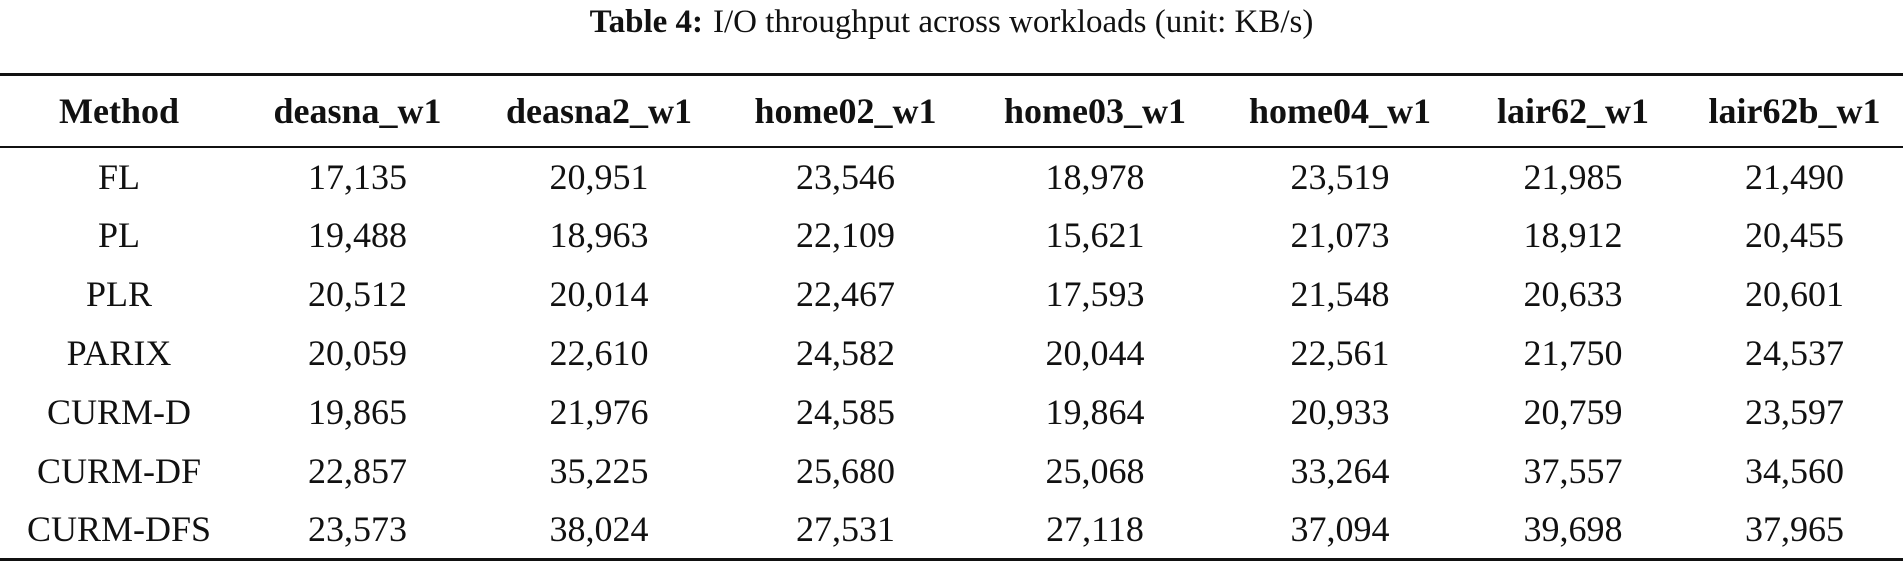  What do you see at coordinates (1573, 235) in the screenshot?
I see `value-cell: 18,912` at bounding box center [1573, 235].